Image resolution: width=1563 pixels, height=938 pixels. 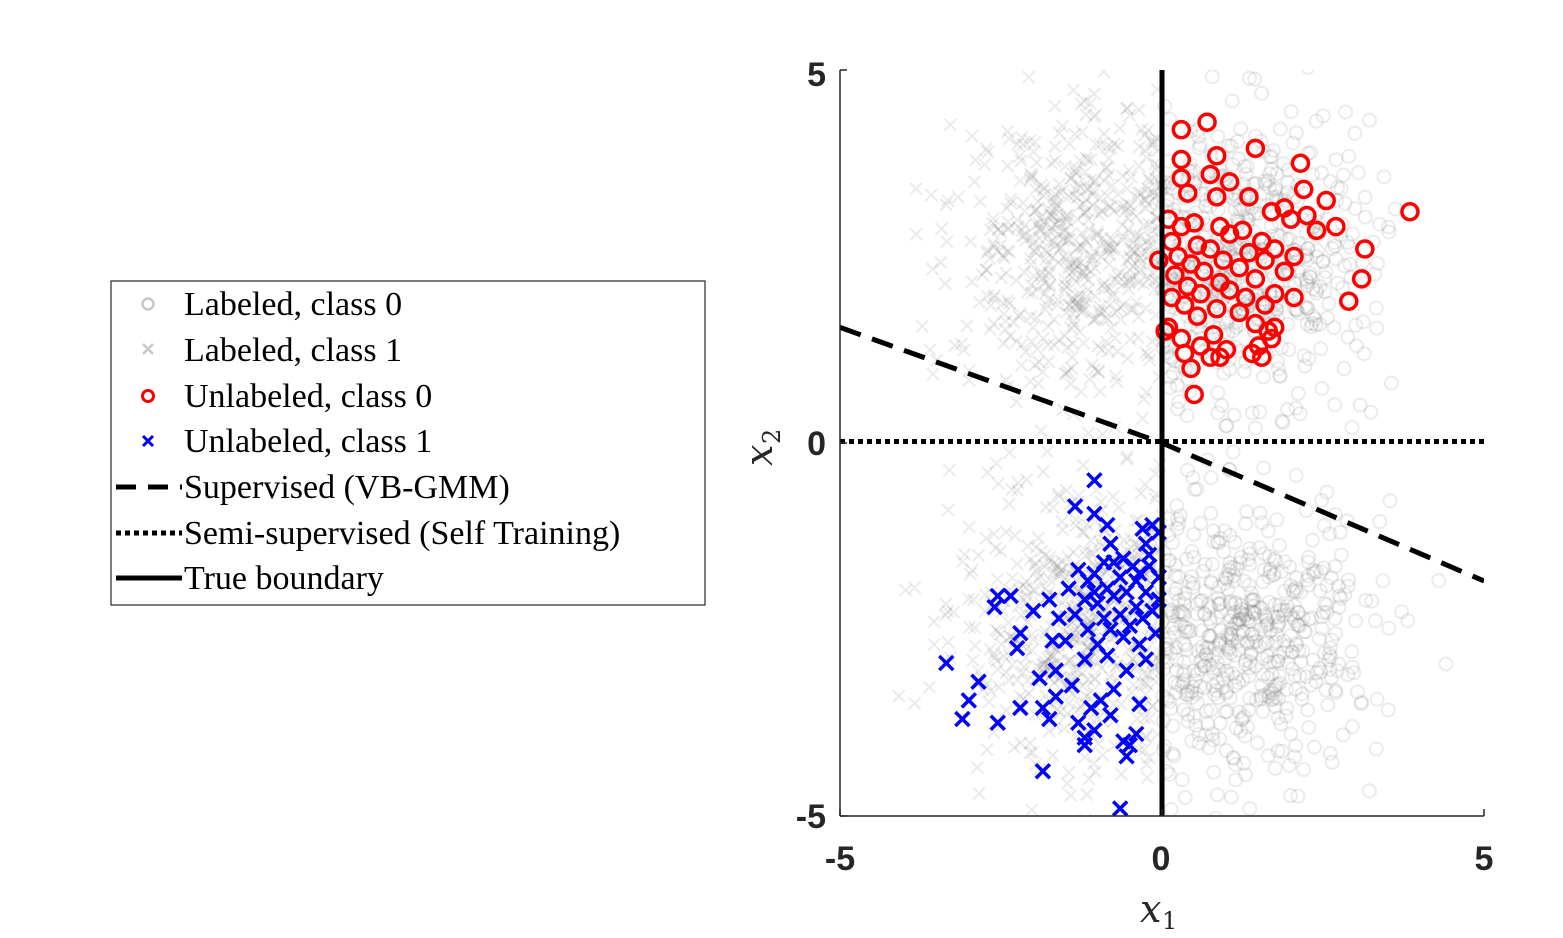 What do you see at coordinates (1030, 466) in the screenshot?
I see `labeled-class1-points` at bounding box center [1030, 466].